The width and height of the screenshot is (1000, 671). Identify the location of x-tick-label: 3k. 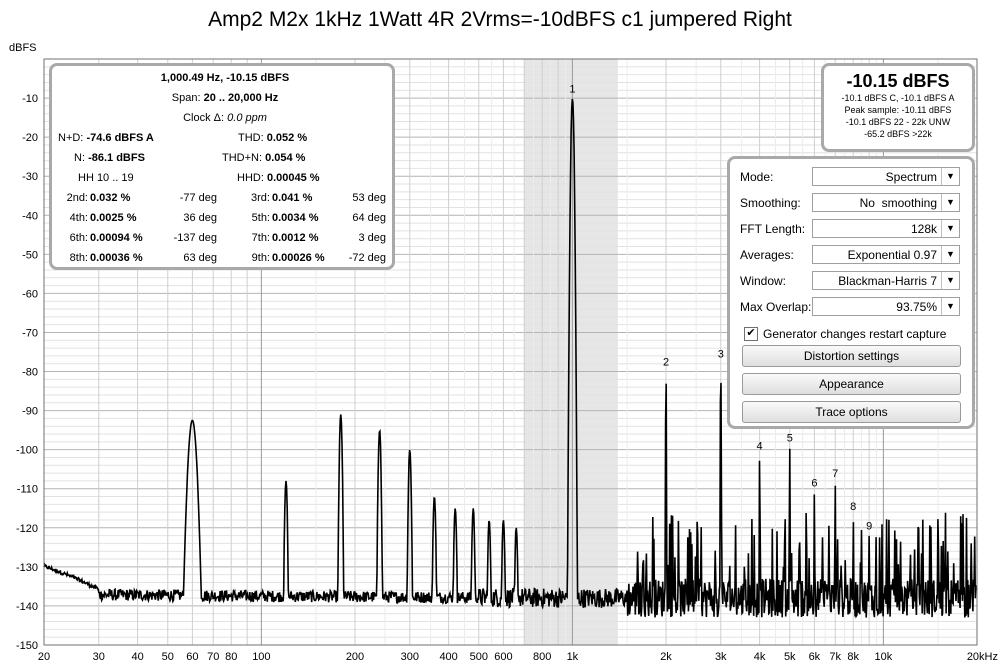
(721, 657).